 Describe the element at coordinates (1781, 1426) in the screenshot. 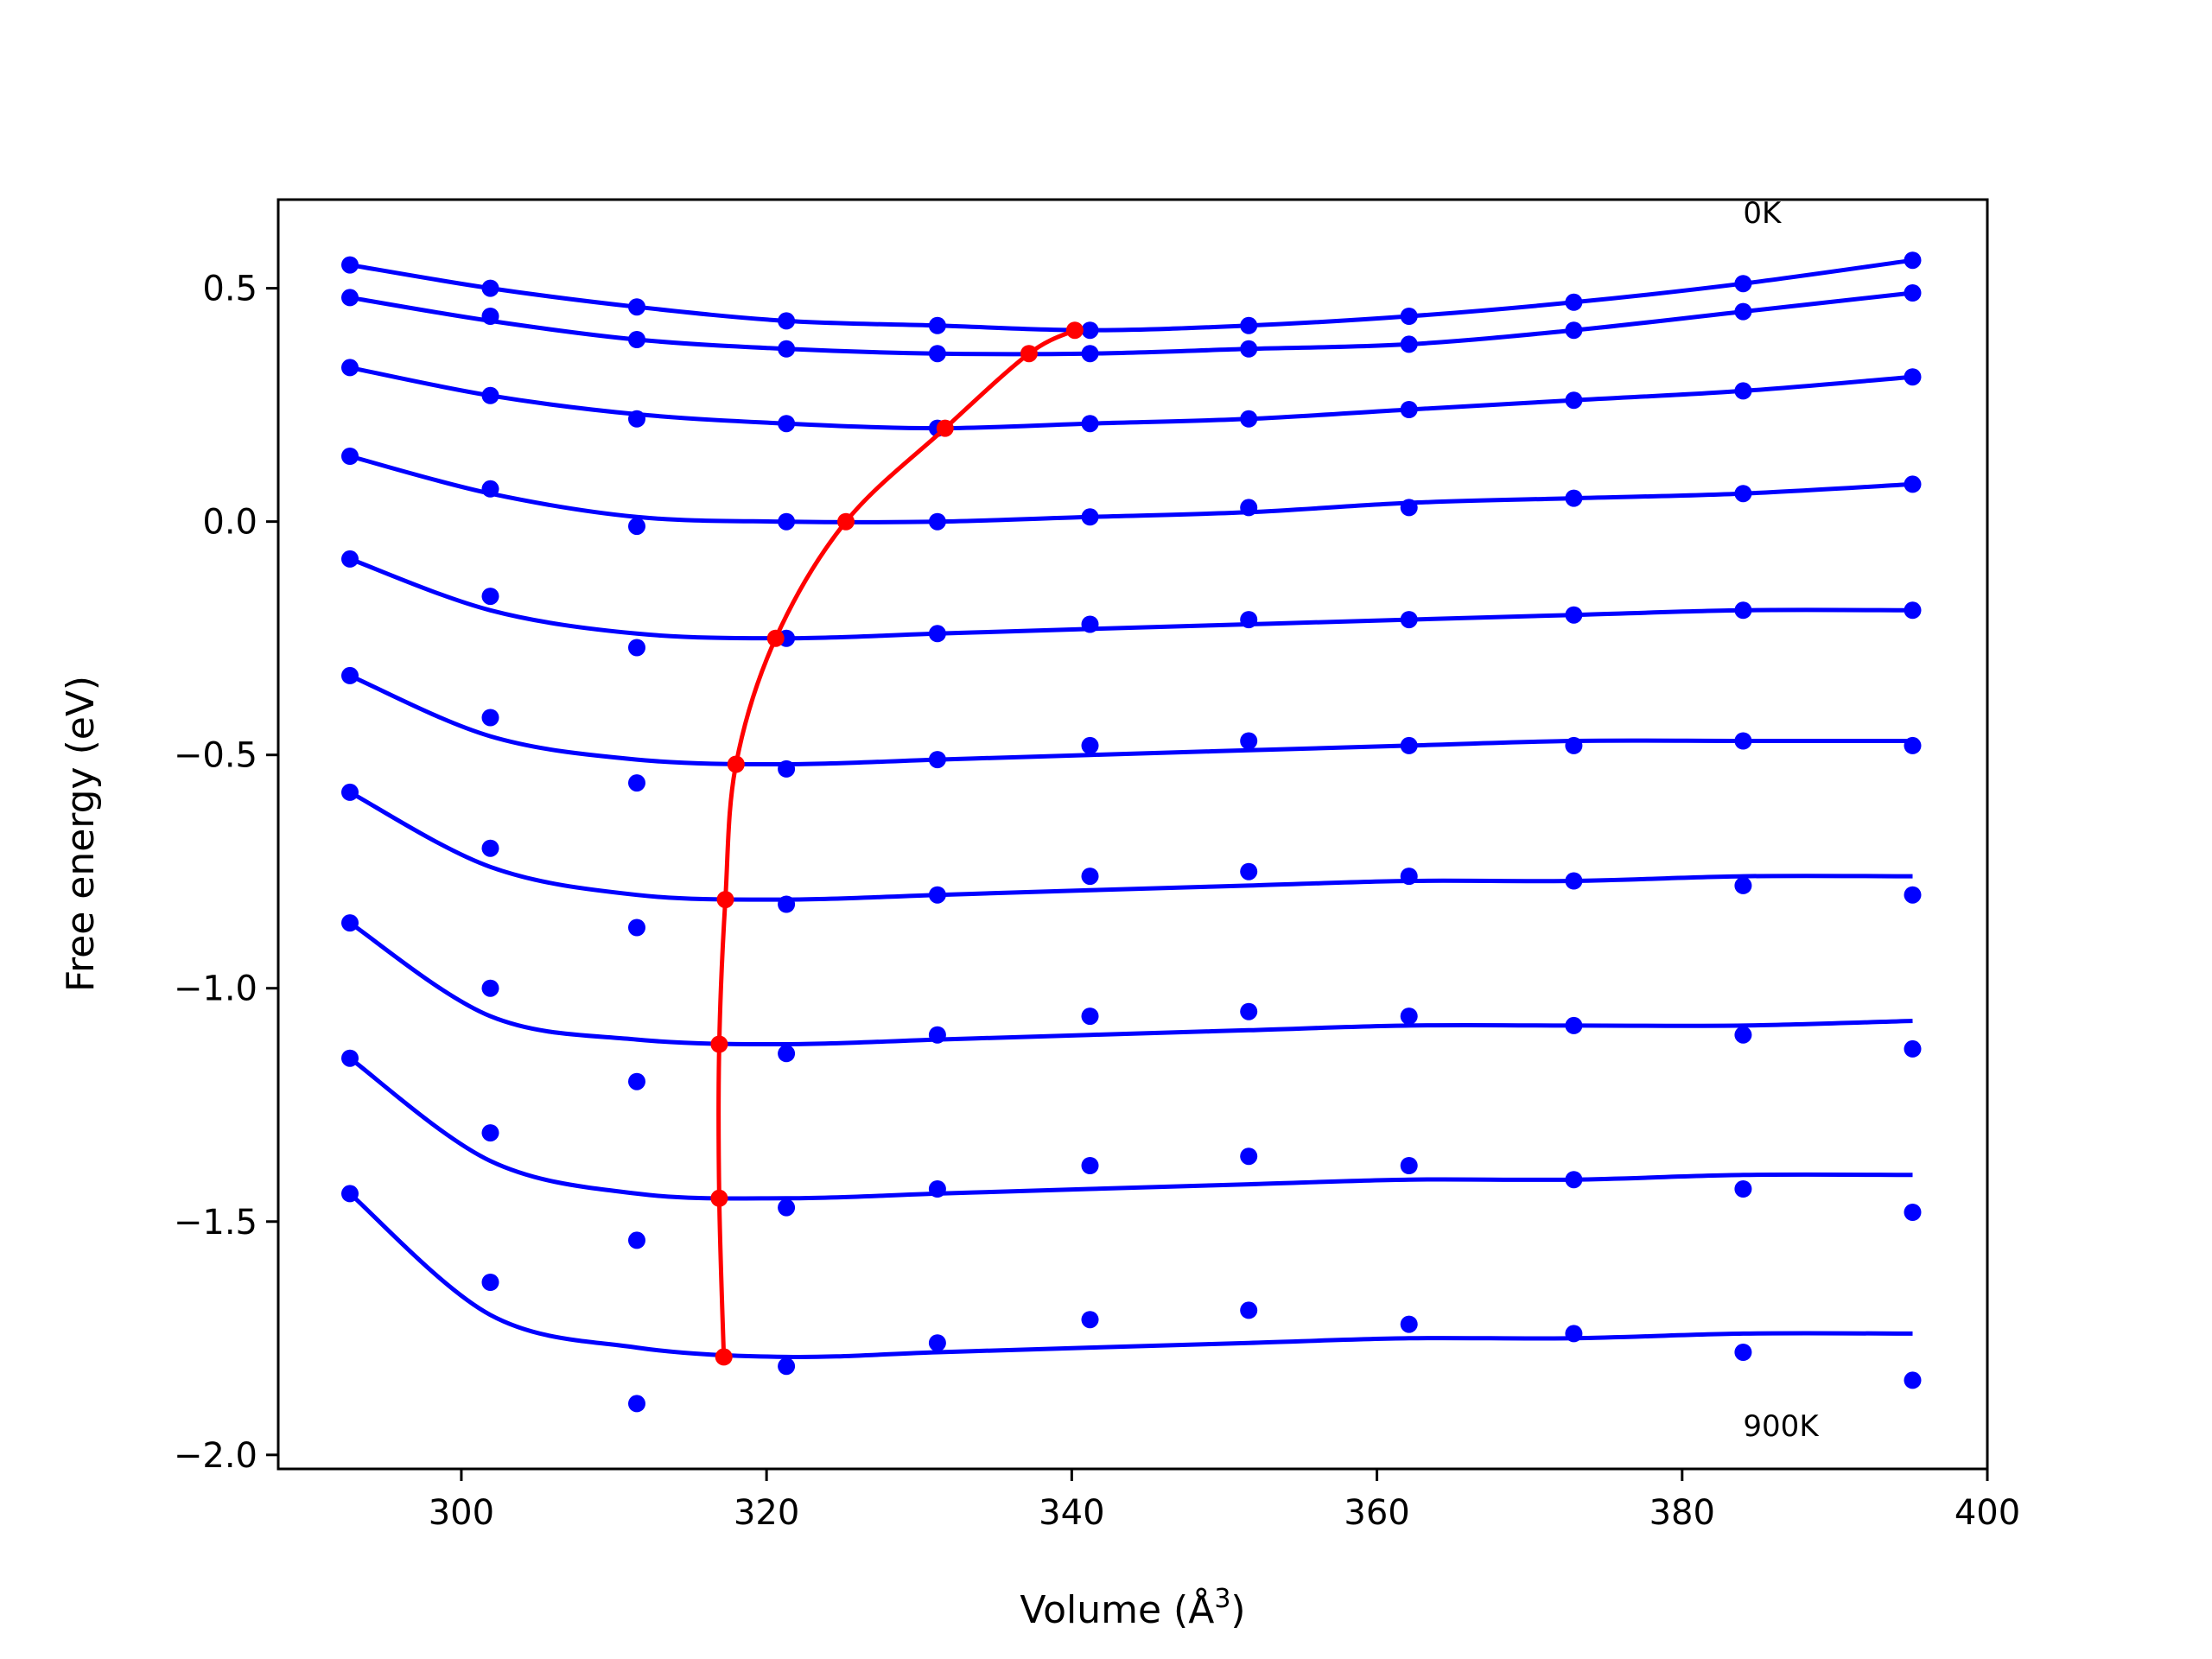

I see `temperature-annotation: 900K` at that location.